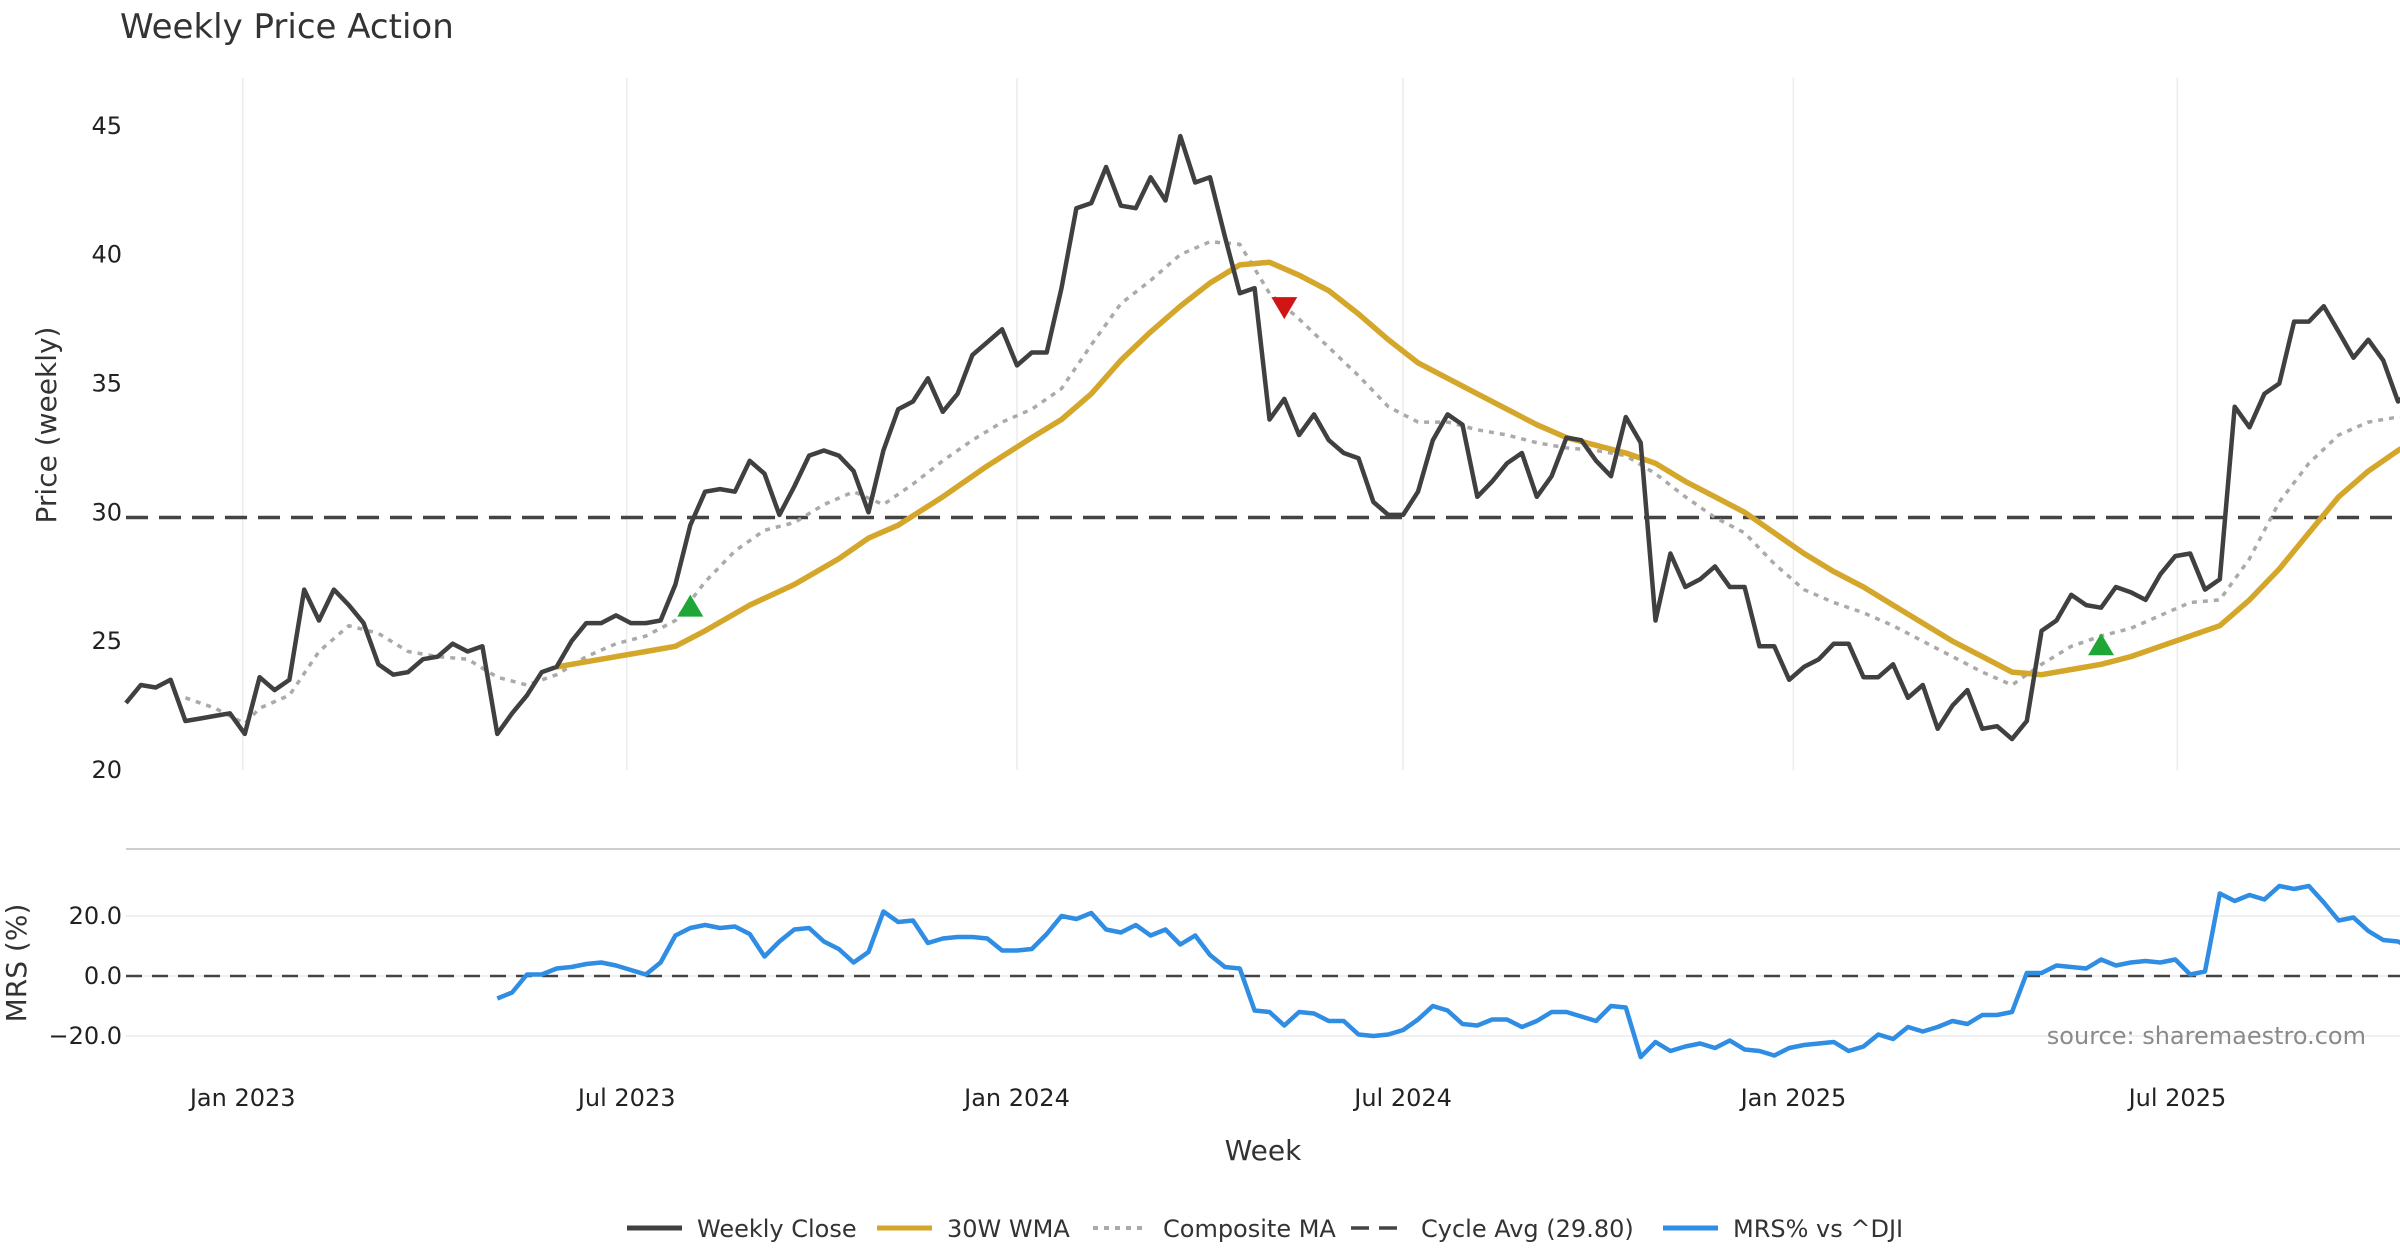 This screenshot has width=2400, height=1260. I want to click on x-tick-label: Jan 2024, so click(1016, 1098).